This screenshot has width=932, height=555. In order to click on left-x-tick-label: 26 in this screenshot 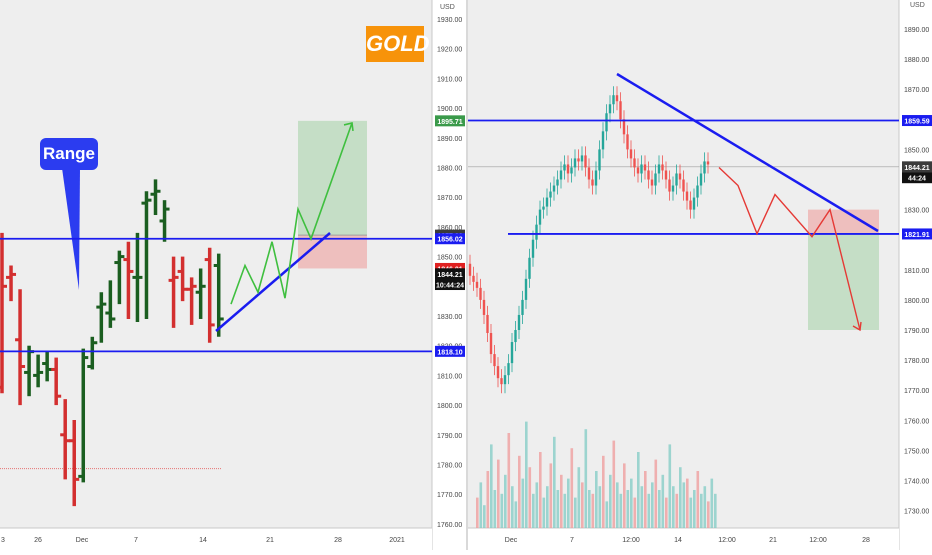, I will do `click(38, 540)`.